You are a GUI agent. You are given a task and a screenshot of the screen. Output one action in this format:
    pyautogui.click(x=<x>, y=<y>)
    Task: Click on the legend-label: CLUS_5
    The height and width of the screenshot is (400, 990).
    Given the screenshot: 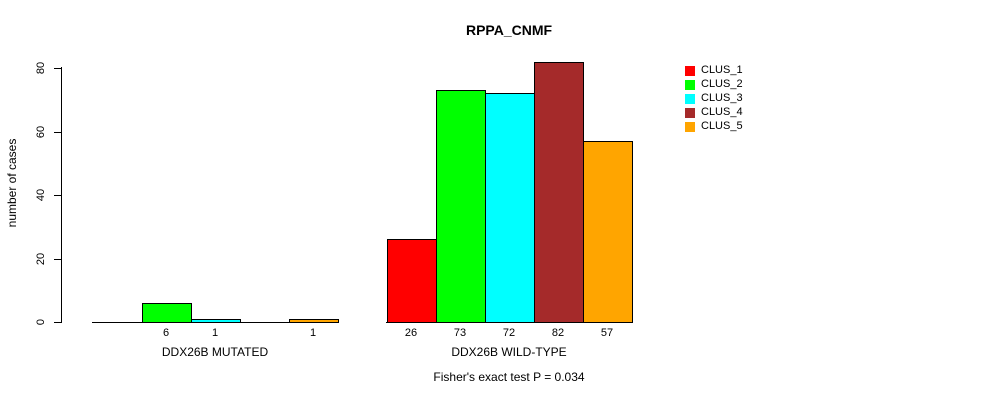 What is the action you would take?
    pyautogui.click(x=722, y=126)
    